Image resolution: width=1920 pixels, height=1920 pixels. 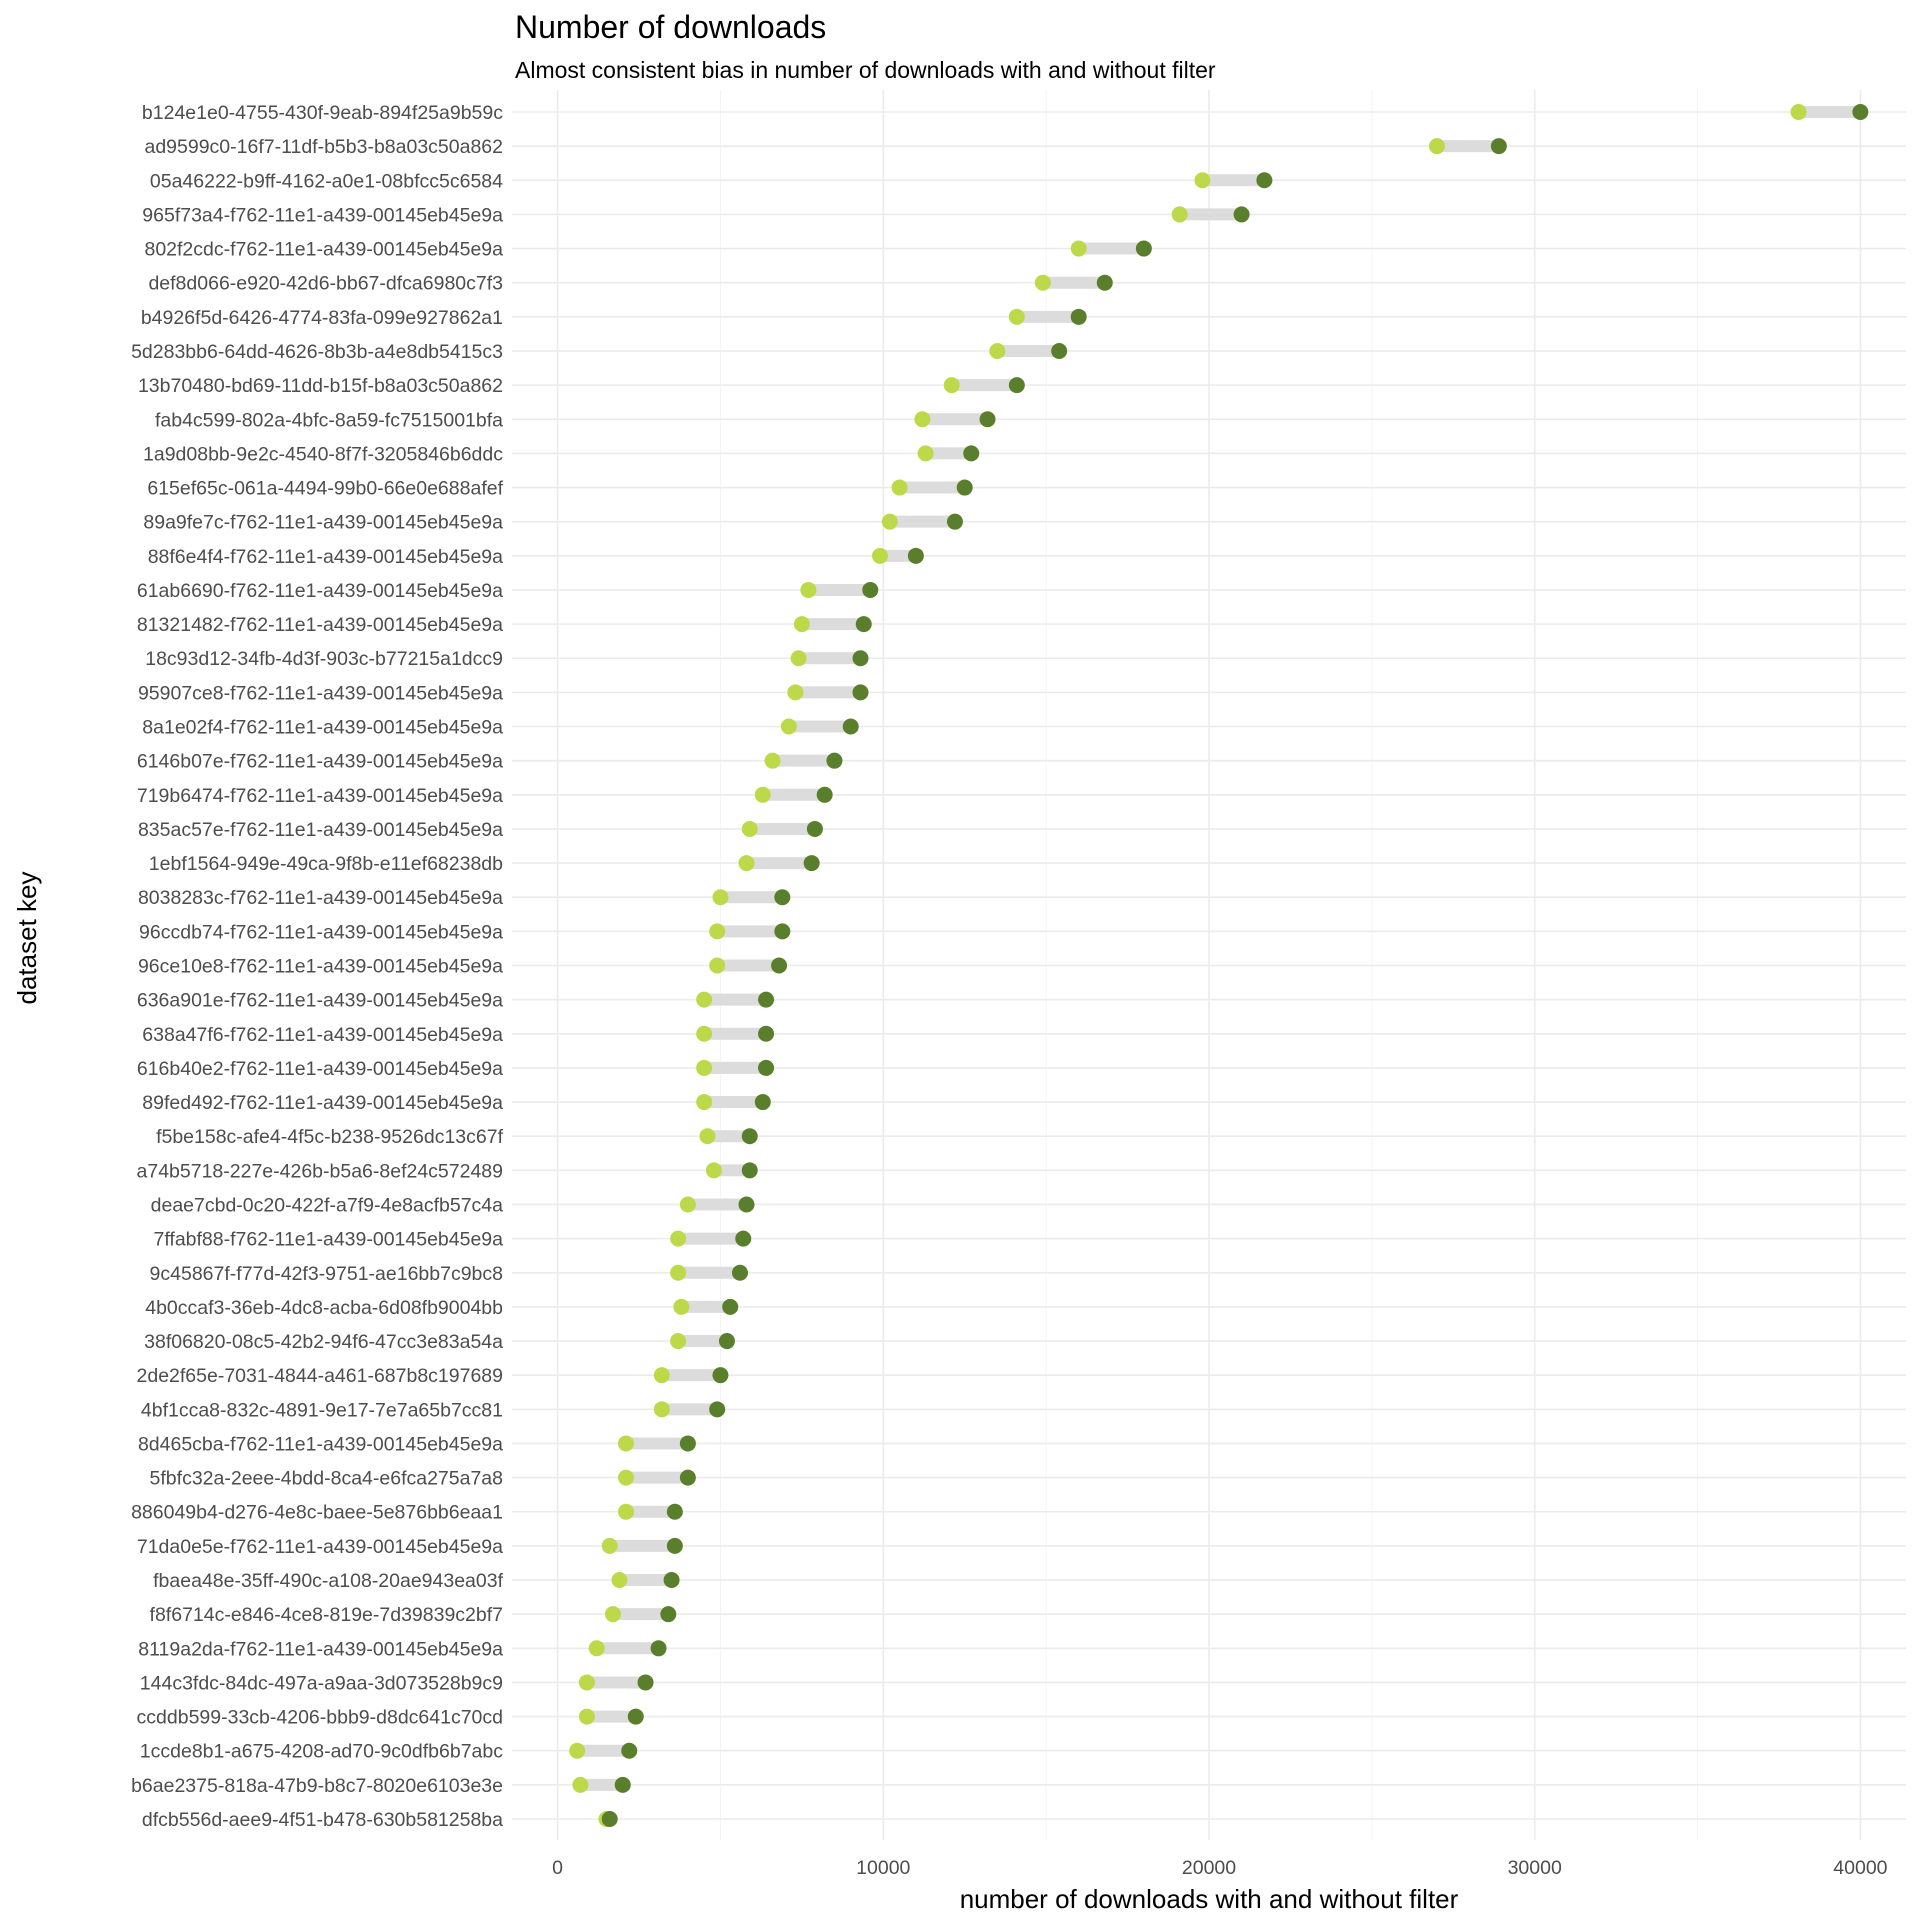 What do you see at coordinates (326, 864) in the screenshot?
I see `y-tick-label: 1ebf1564-949e-49ca-9f8b-e11ef68238db` at bounding box center [326, 864].